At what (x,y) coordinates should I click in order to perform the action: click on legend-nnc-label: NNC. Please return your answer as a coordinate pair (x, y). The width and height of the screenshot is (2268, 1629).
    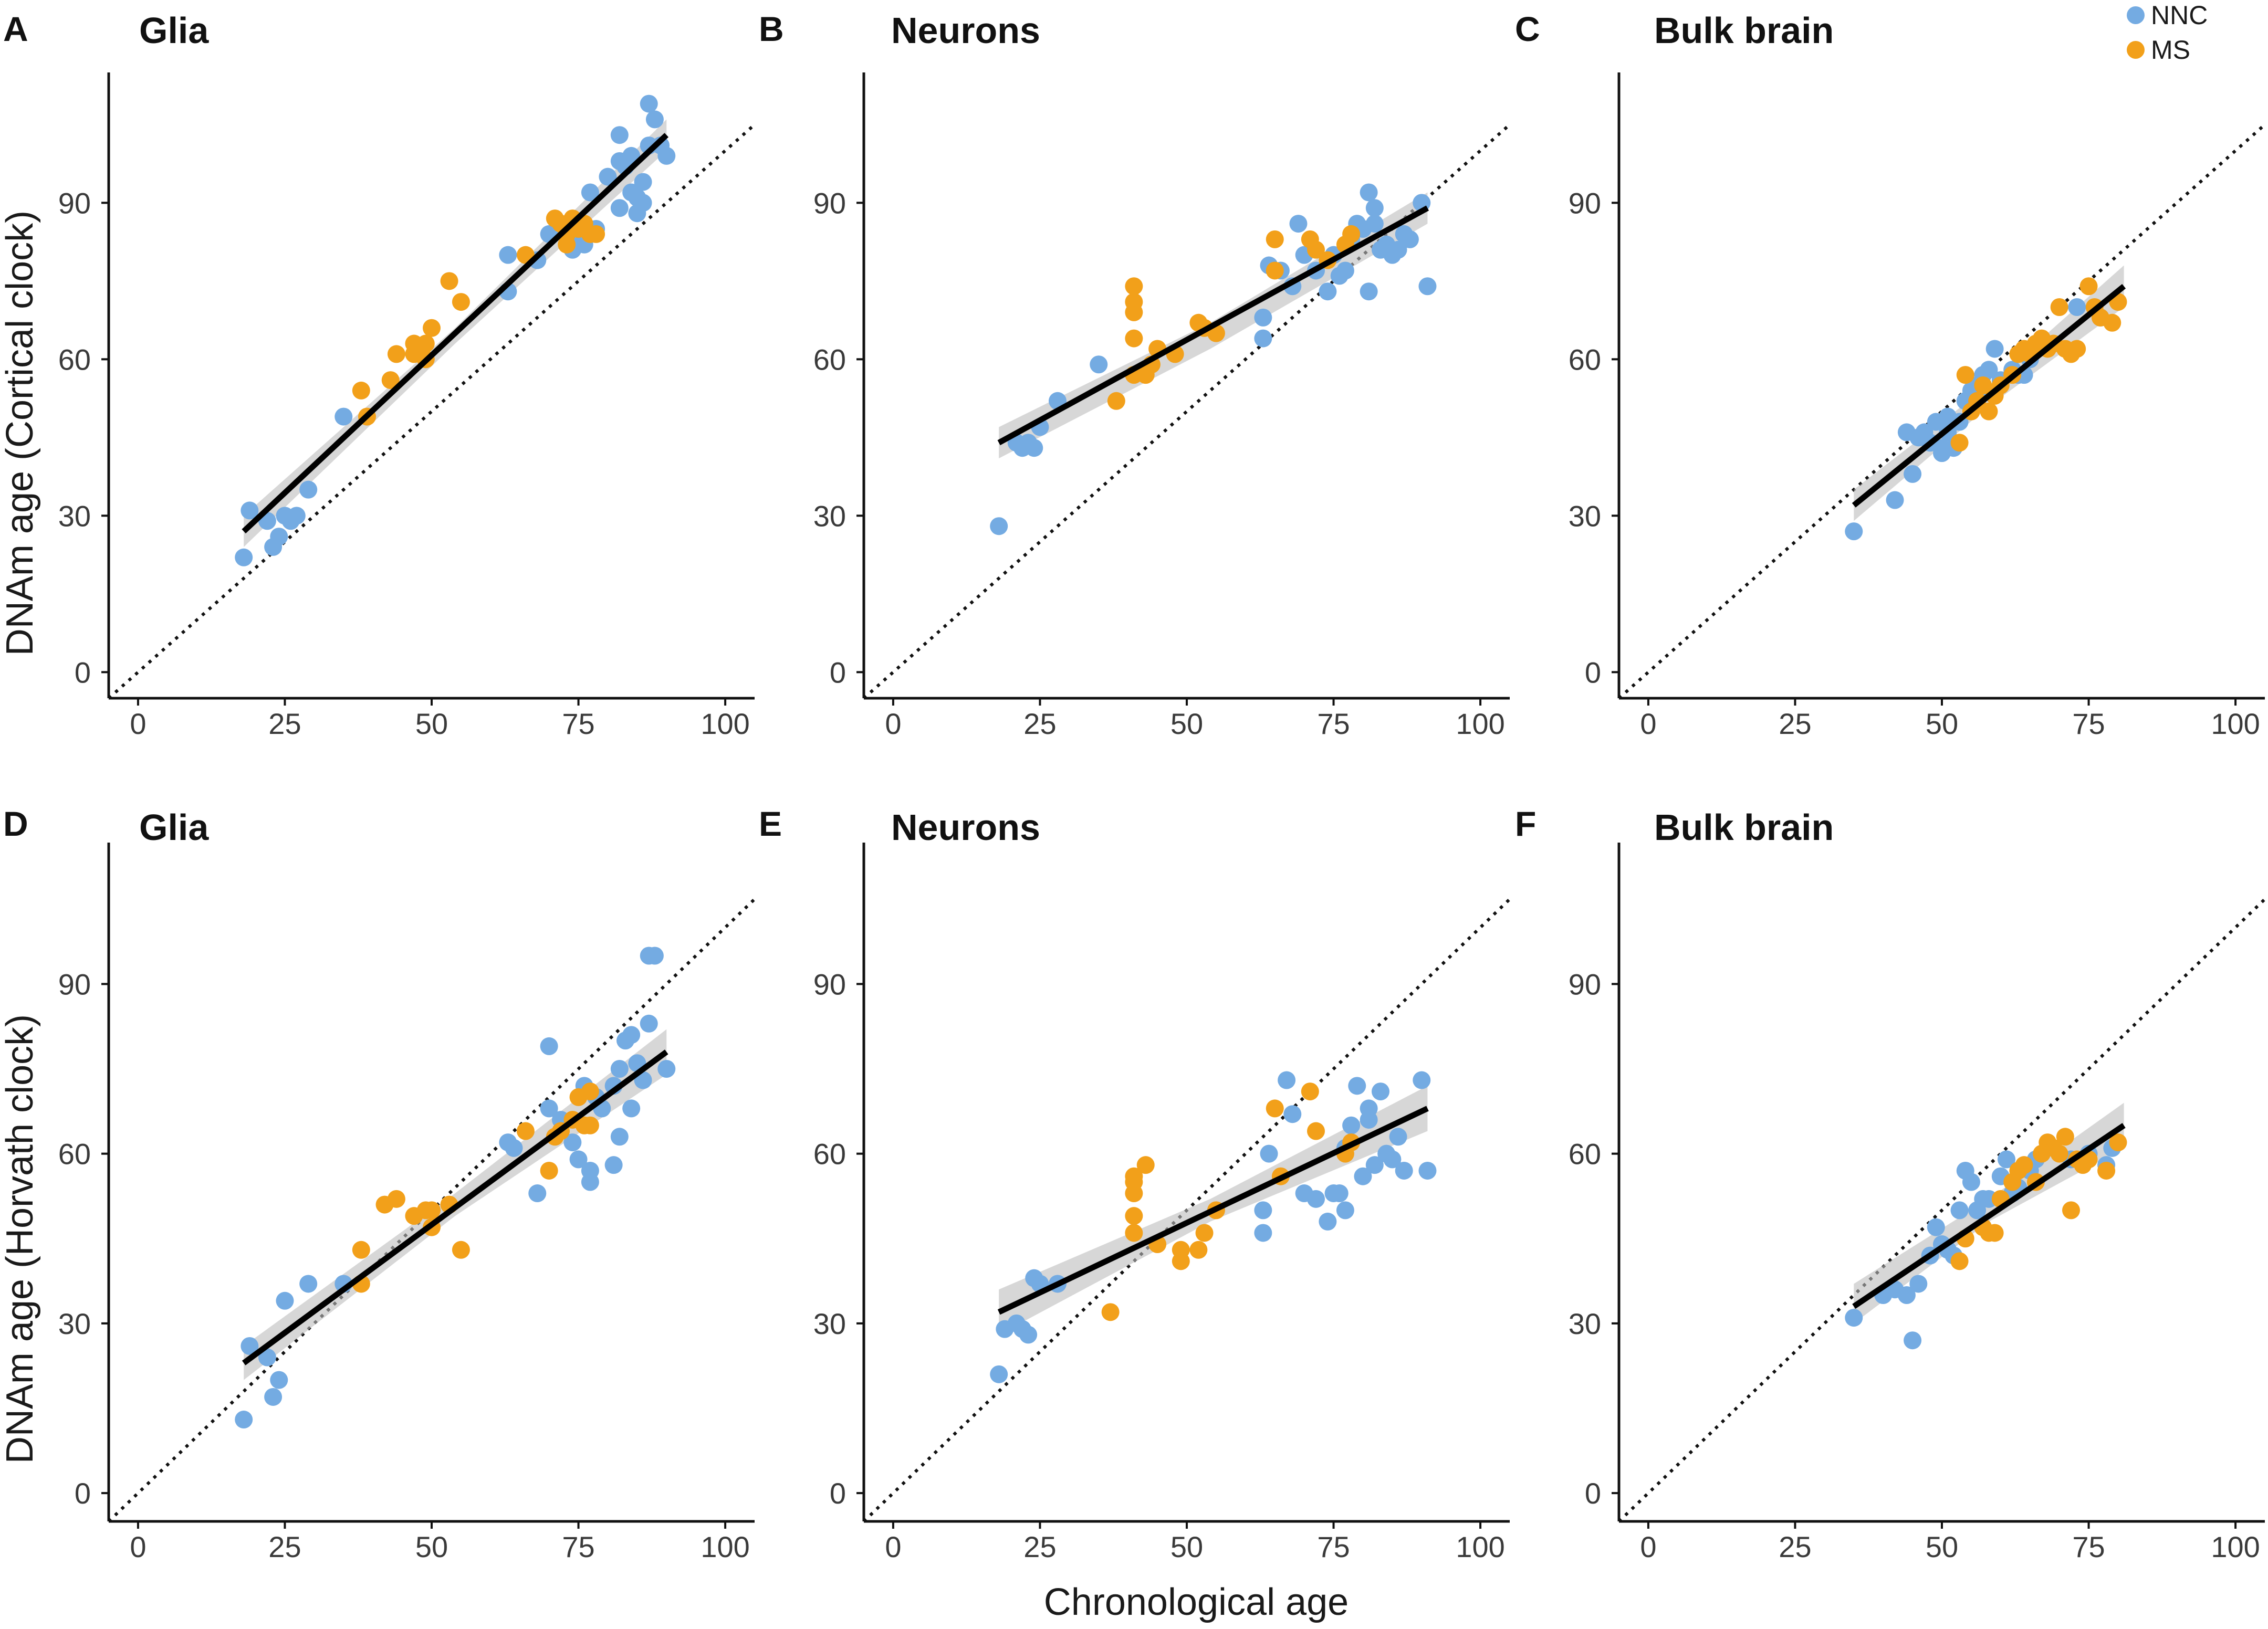
    Looking at the image, I should click on (2179, 16).